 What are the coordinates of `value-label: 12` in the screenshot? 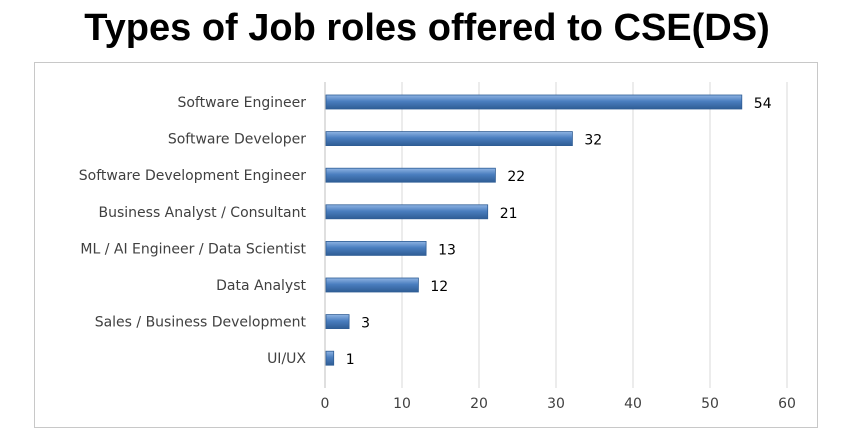 It's located at (439, 287).